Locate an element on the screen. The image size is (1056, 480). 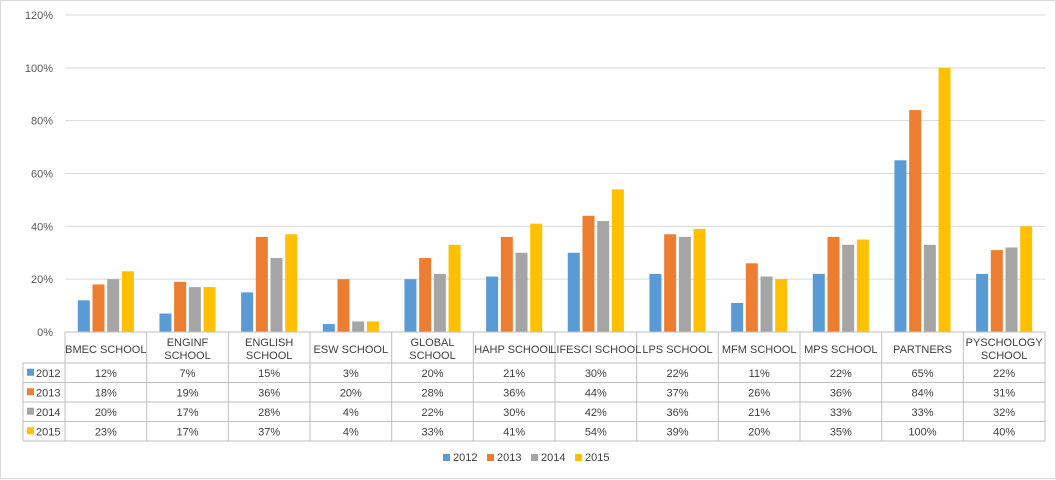
table-cell: 37% is located at coordinates (677, 393).